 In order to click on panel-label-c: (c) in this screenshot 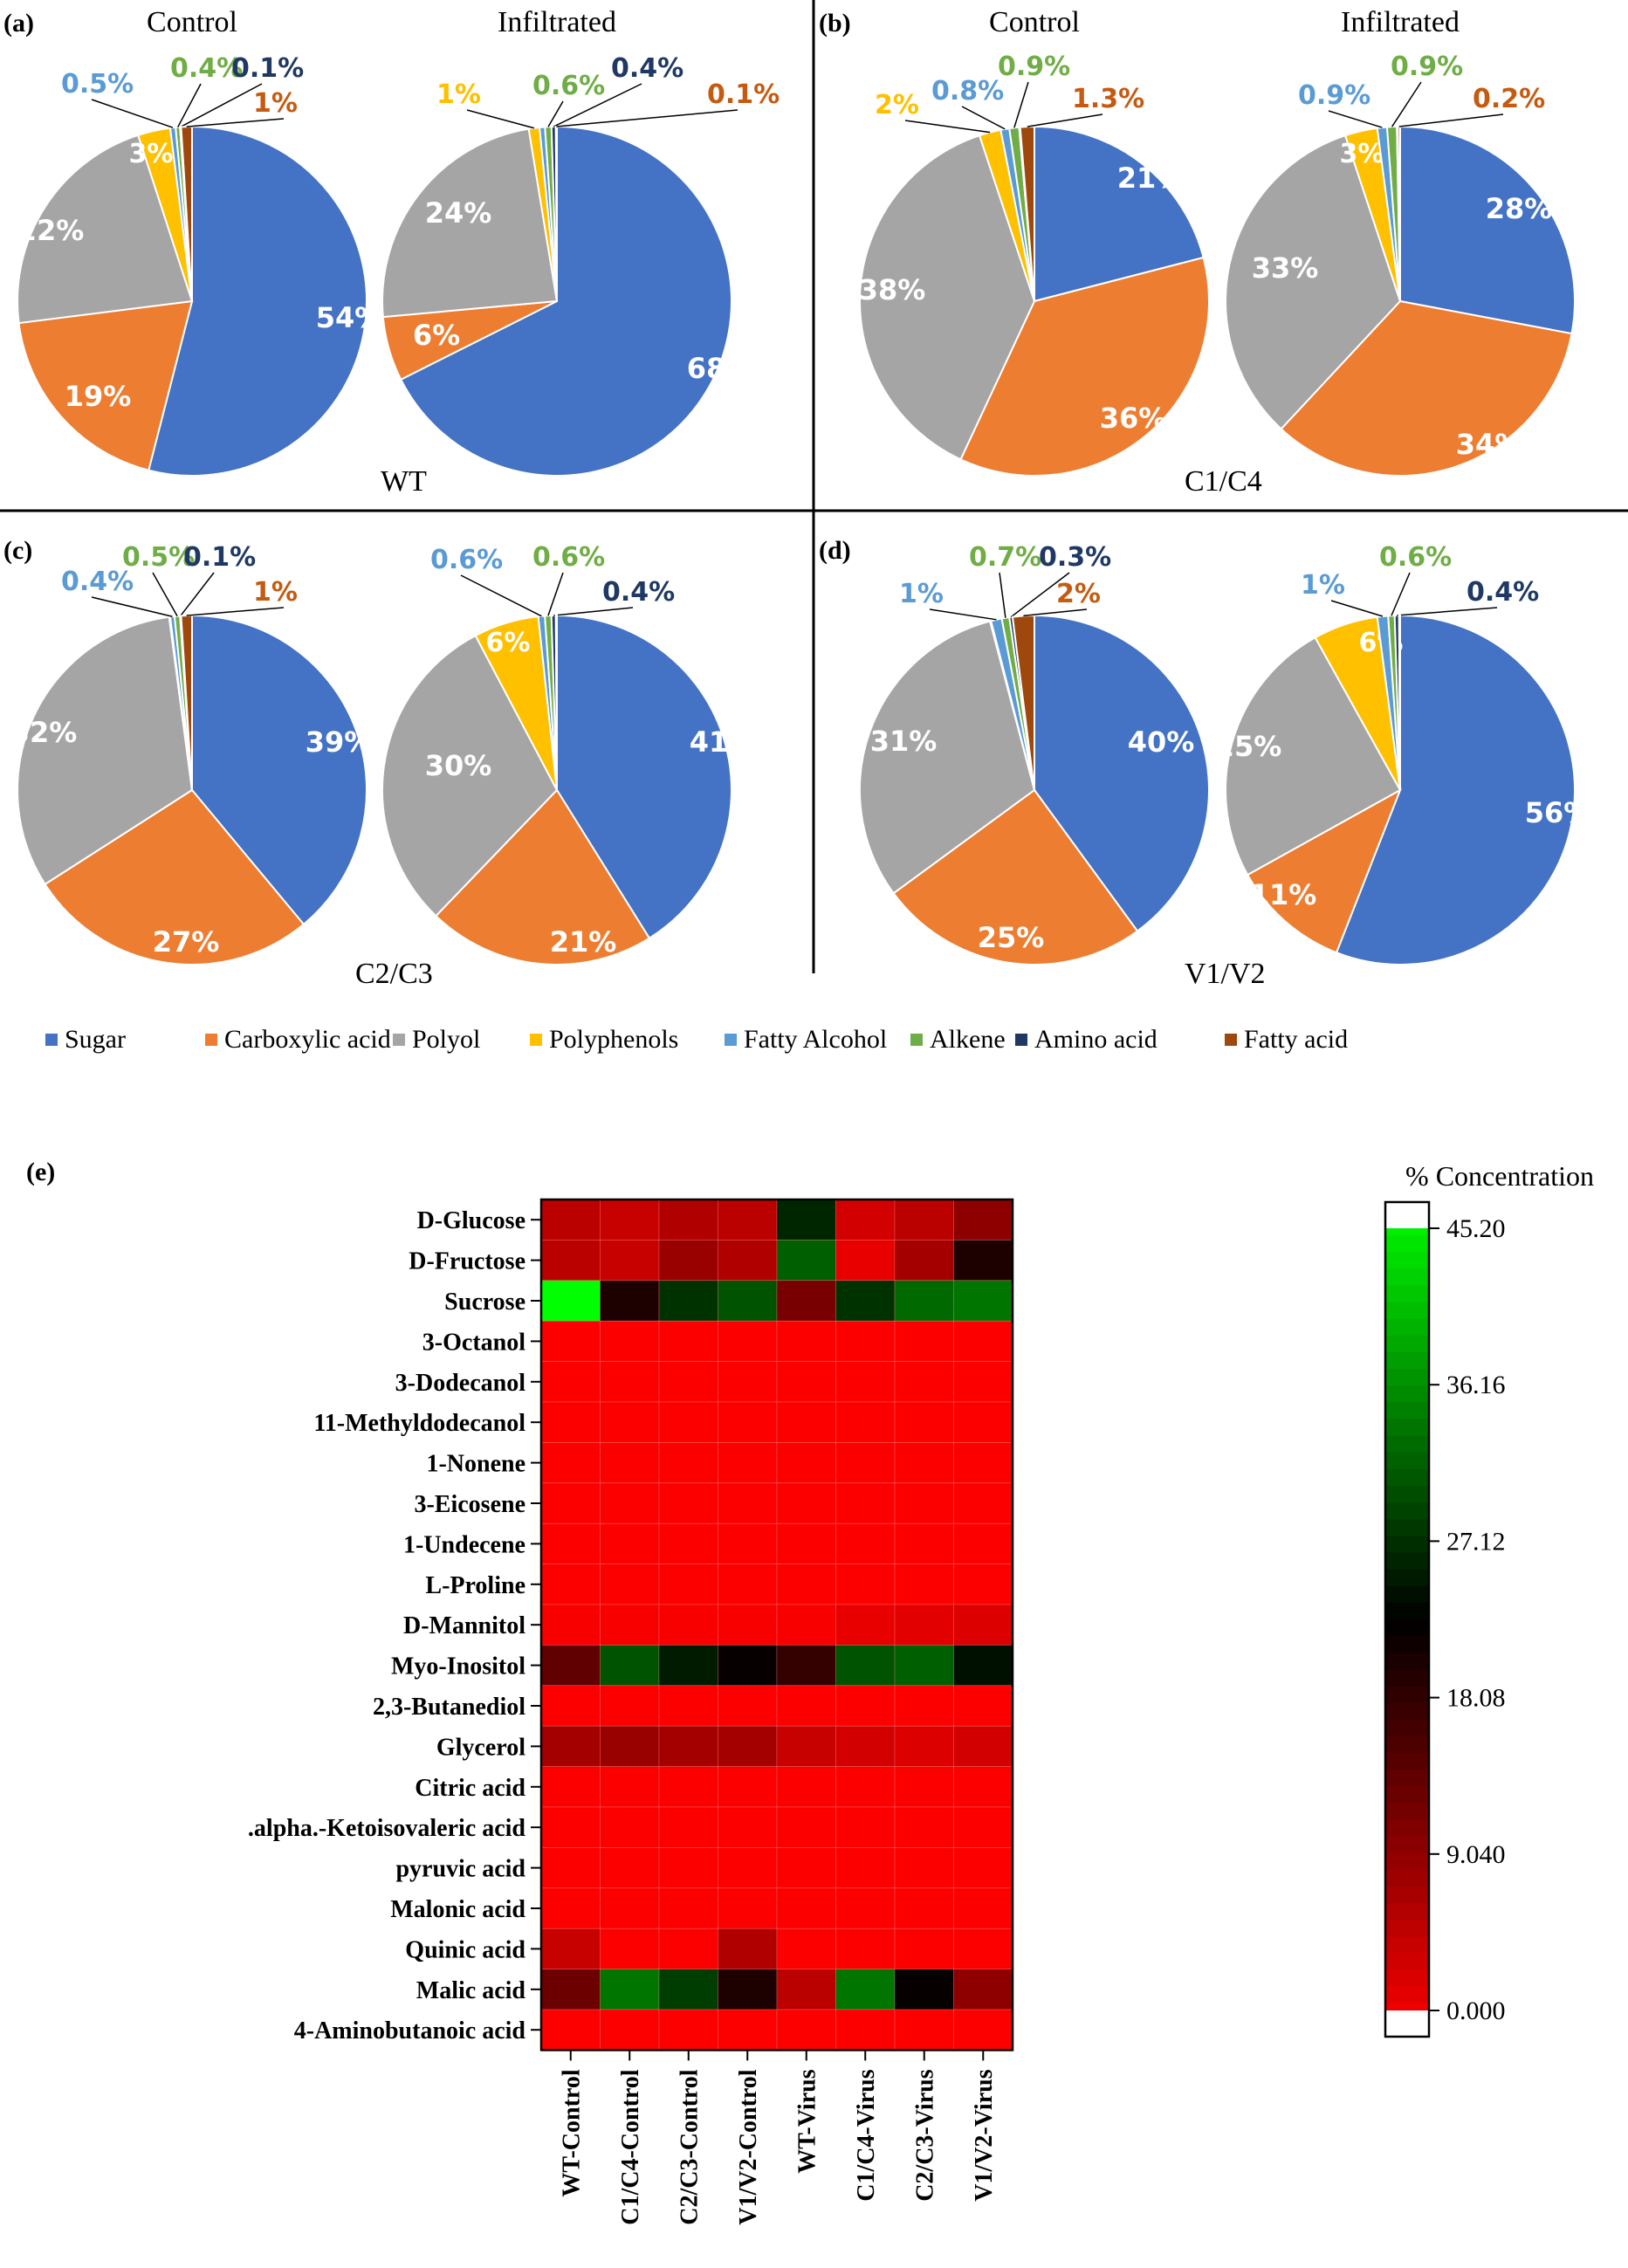, I will do `click(17, 550)`.